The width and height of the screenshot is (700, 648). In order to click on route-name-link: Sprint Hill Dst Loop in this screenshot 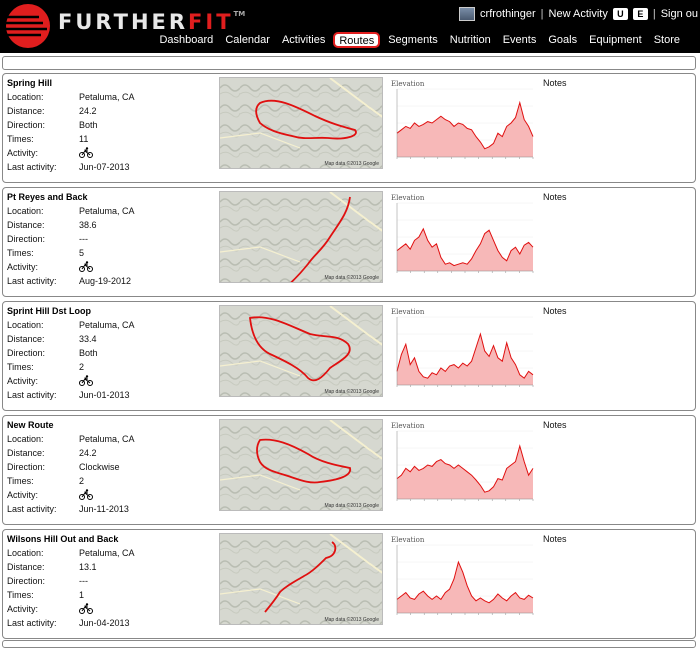, I will do `click(49, 311)`.